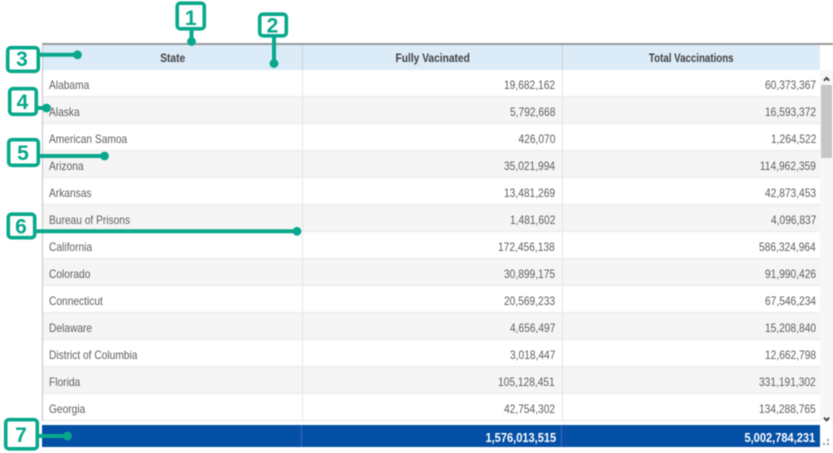  I want to click on svg-text: 6, so click(21, 227).